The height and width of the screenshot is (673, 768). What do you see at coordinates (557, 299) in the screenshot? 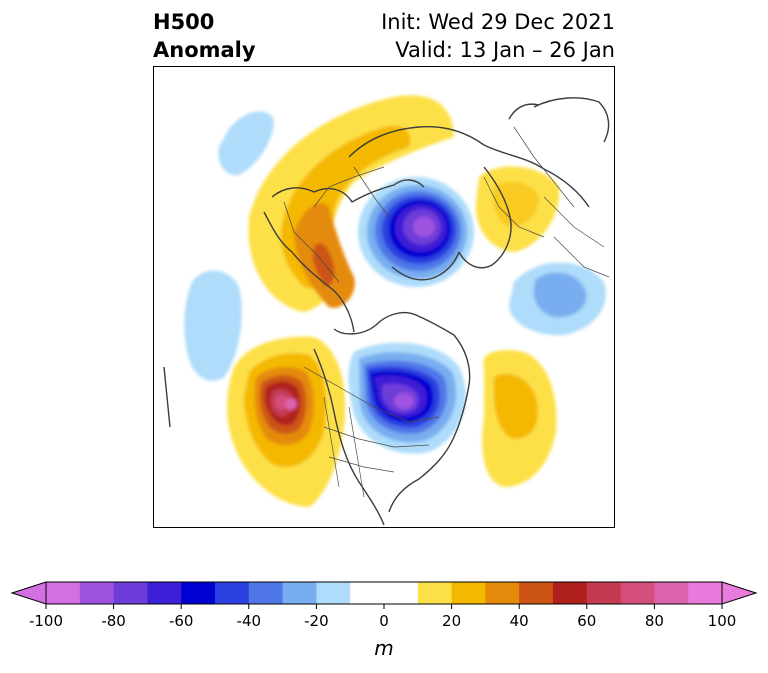
I see `negative-anomaly-central-asia` at bounding box center [557, 299].